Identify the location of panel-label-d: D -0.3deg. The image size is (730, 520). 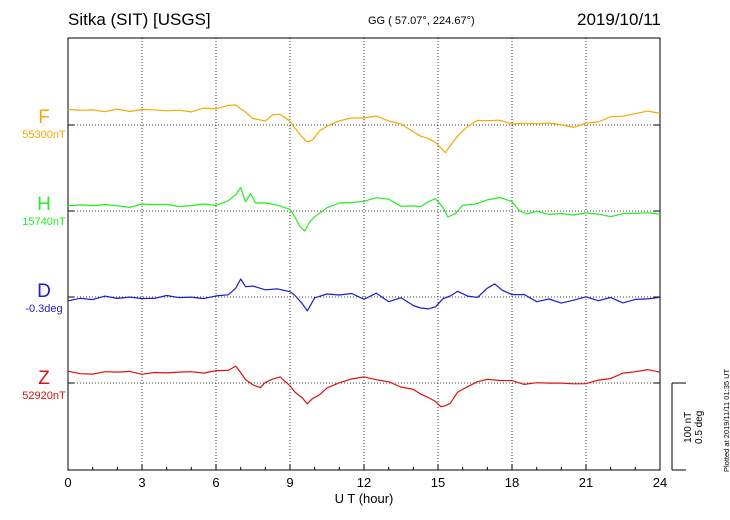
(44, 299).